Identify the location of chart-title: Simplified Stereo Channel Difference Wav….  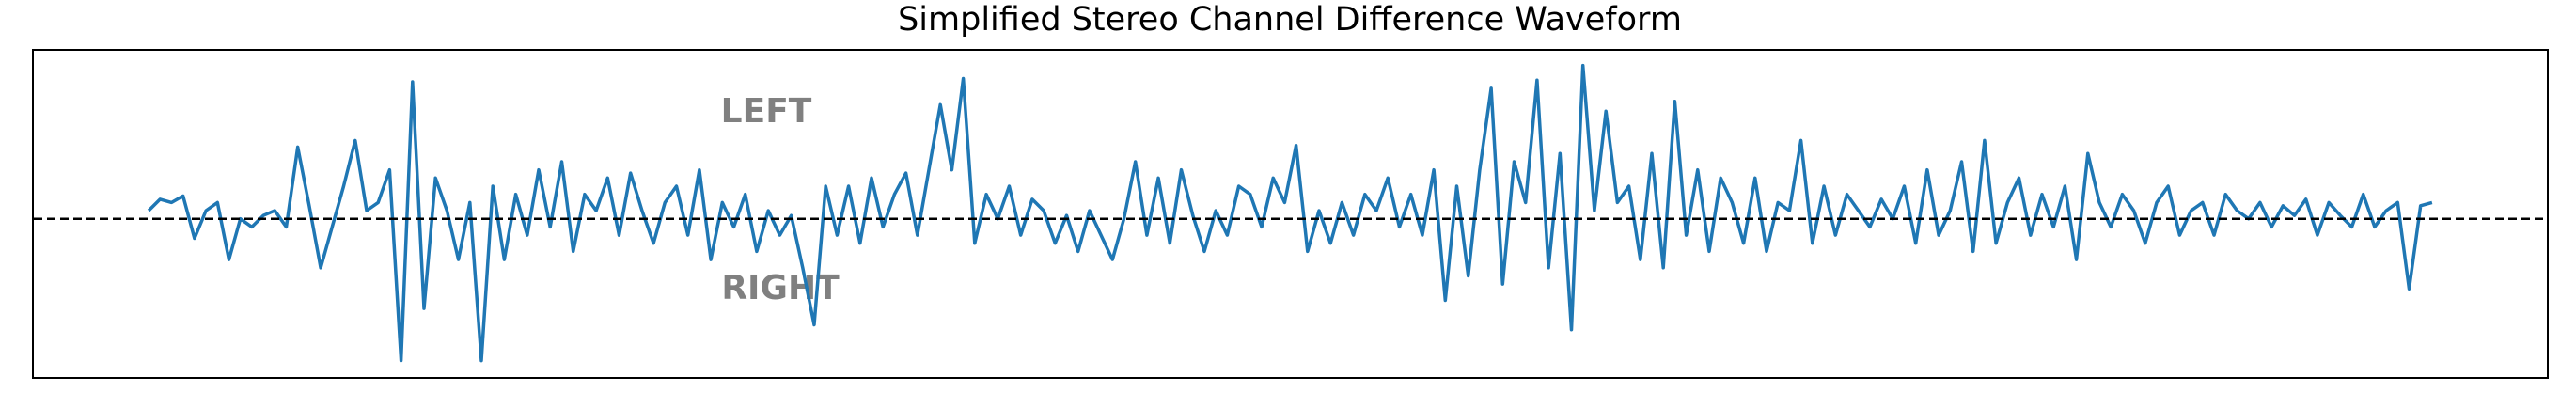
(1290, 20).